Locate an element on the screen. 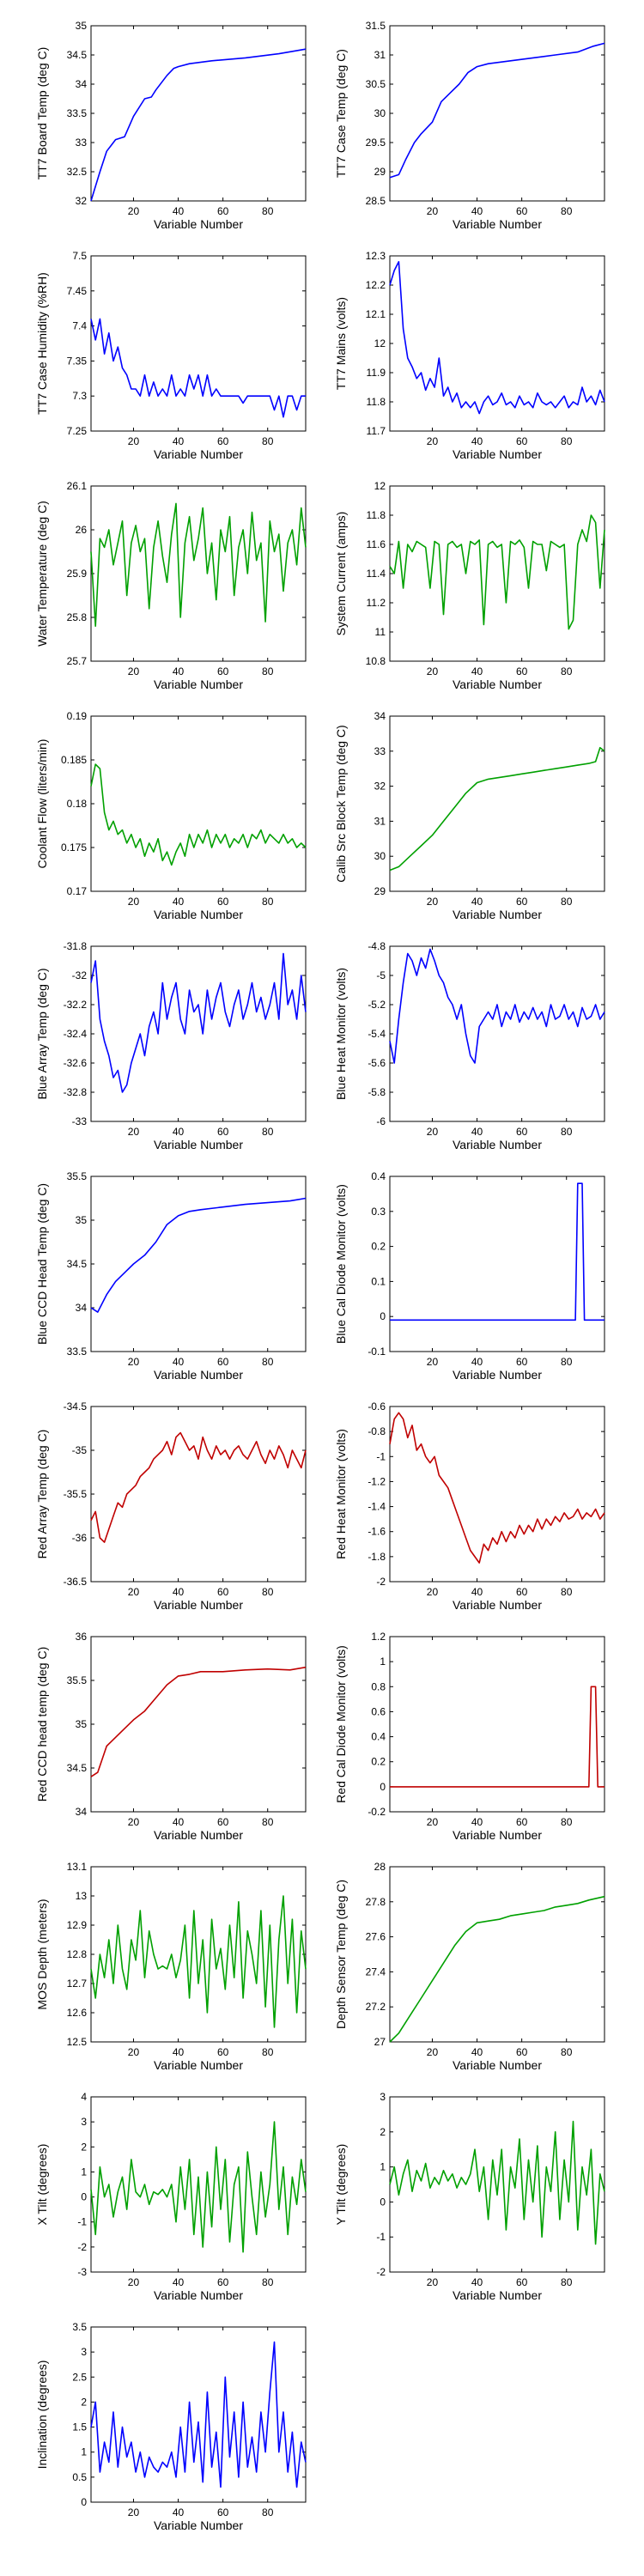 Image resolution: width=644 pixels, height=2576 pixels. y-tick-label: 29.5 is located at coordinates (376, 143).